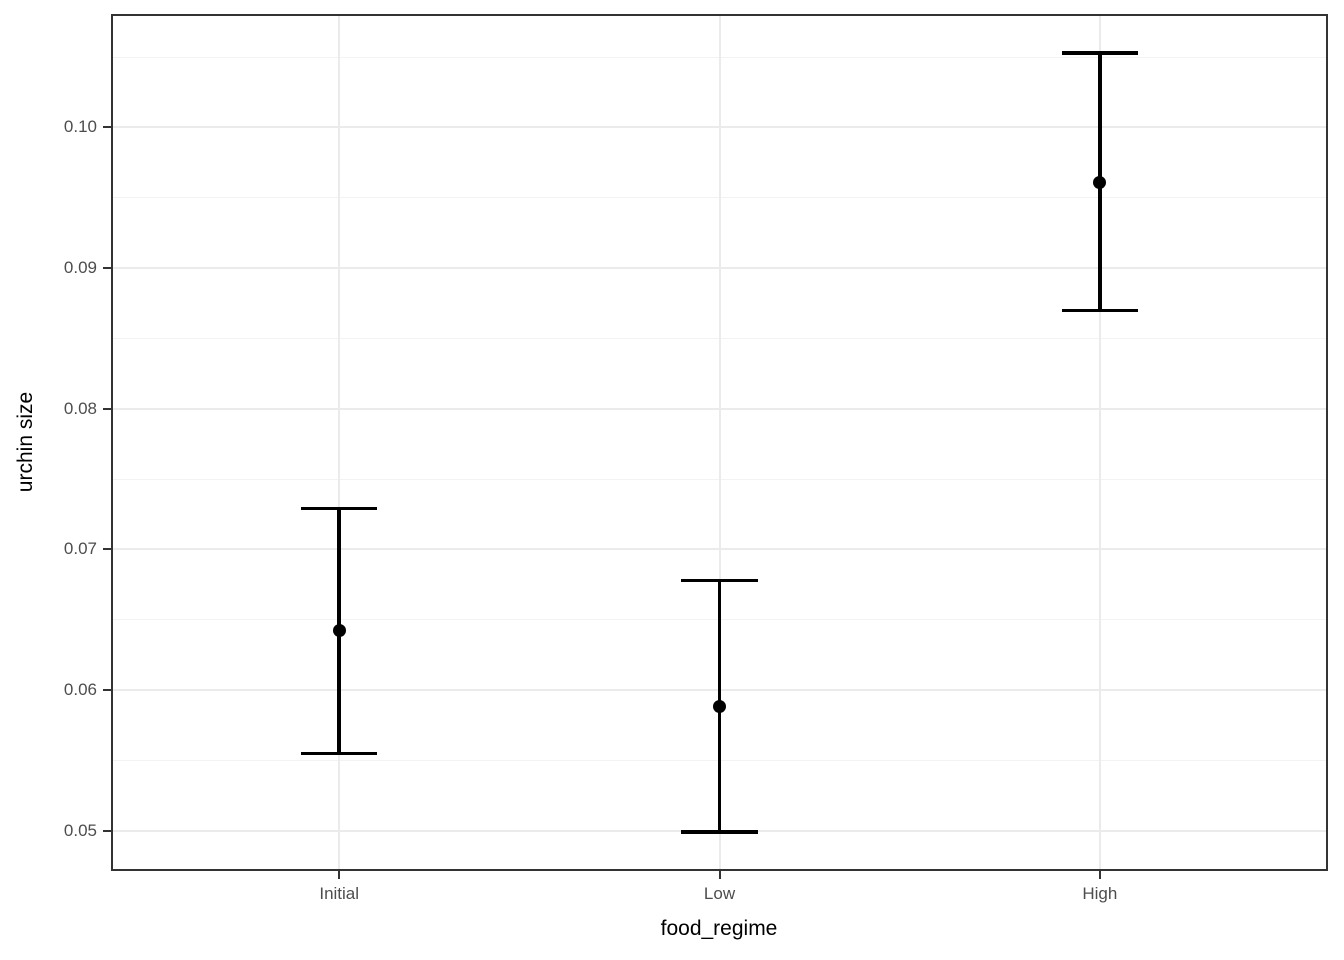  What do you see at coordinates (1100, 893) in the screenshot?
I see `x-tick-label: High` at bounding box center [1100, 893].